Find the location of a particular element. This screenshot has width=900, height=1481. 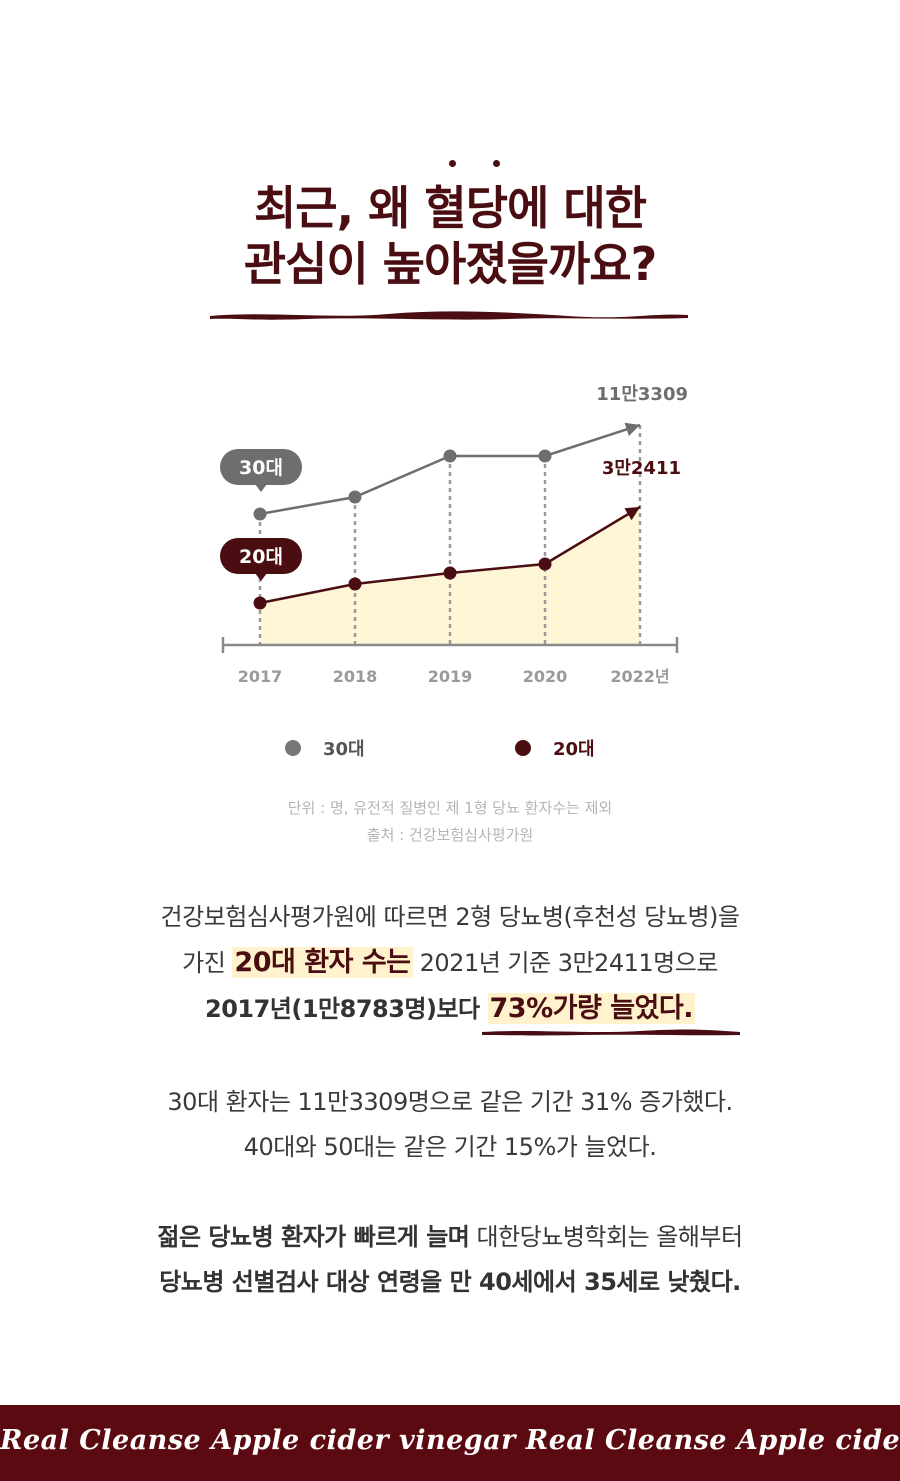

title-line-1: 최근, 왜 혈당에 대한 is located at coordinates (450, 208).